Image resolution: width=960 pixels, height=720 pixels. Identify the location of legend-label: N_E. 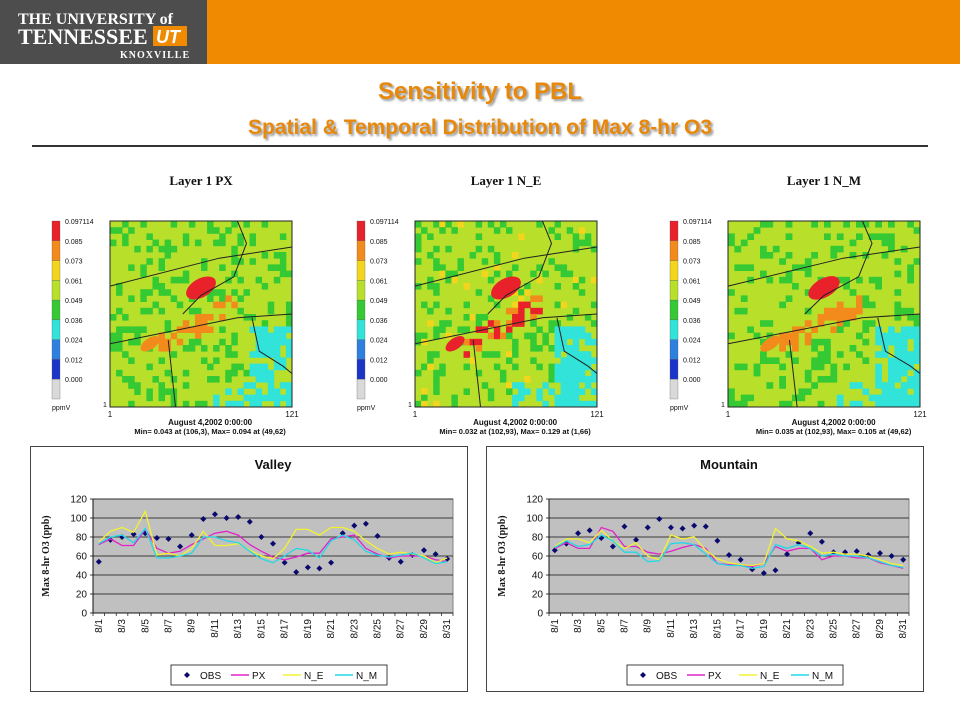
(314, 676).